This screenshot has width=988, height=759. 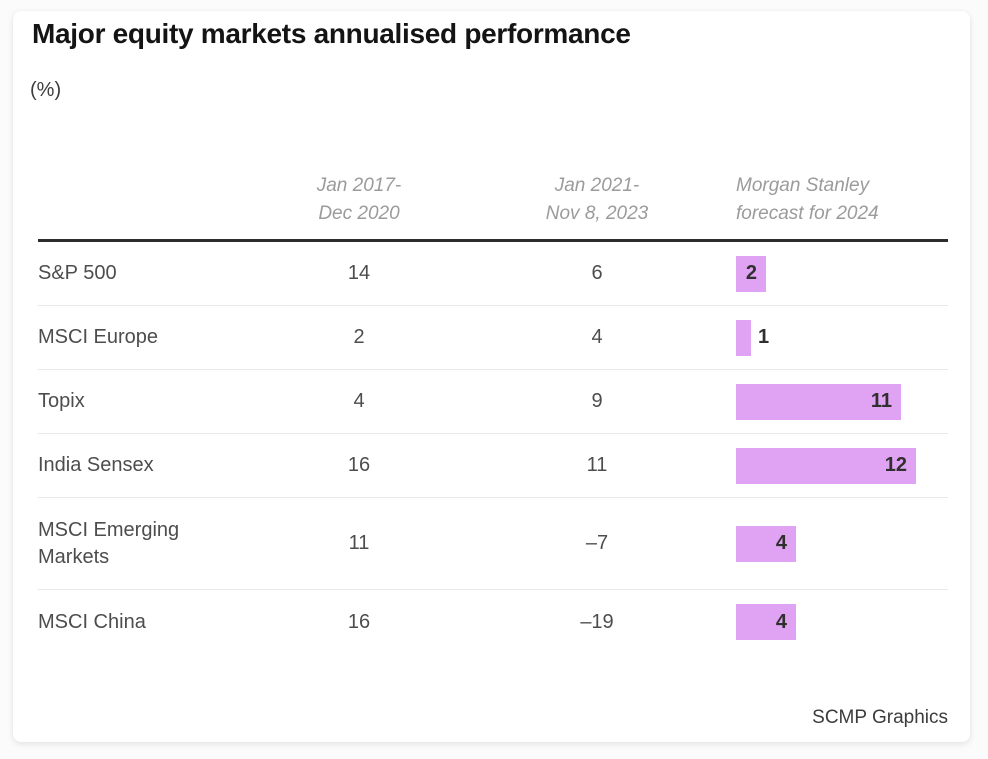 I want to click on period1-value: 11, so click(x=359, y=543).